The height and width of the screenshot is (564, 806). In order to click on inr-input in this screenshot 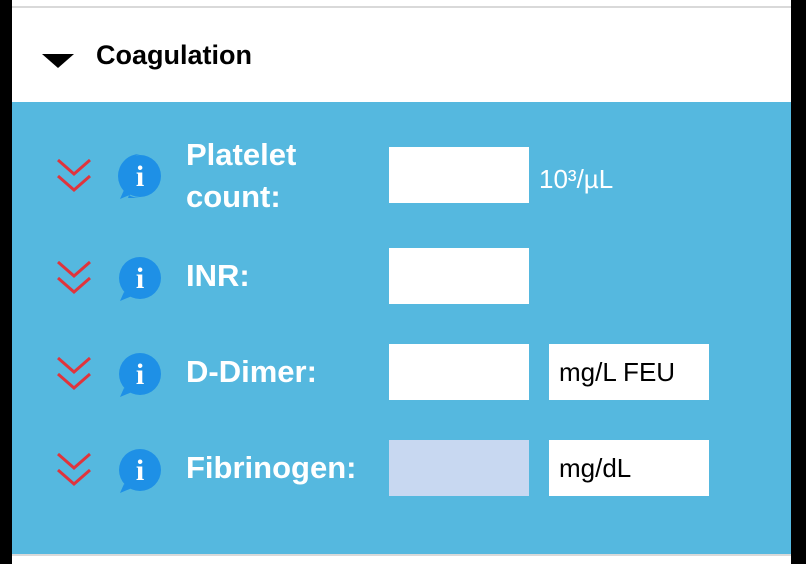, I will do `click(459, 276)`.